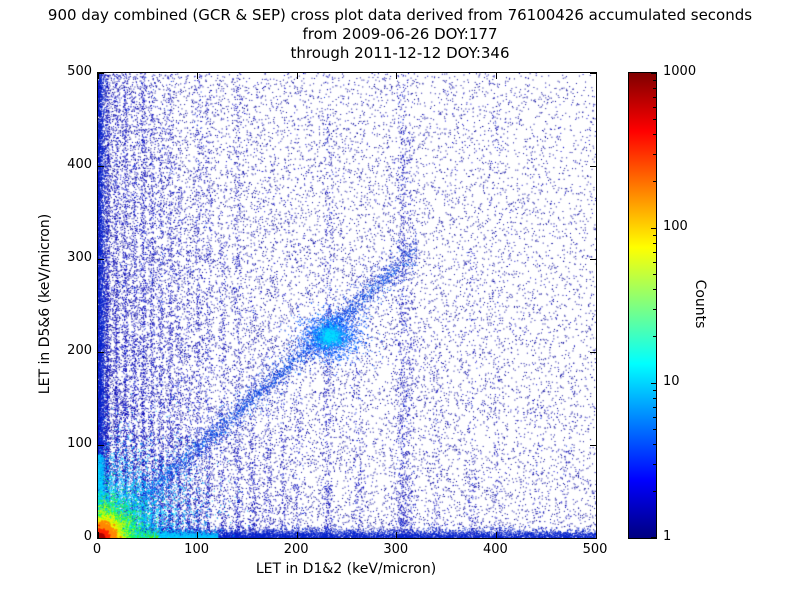 This screenshot has width=800, height=600. Describe the element at coordinates (296, 549) in the screenshot. I see `x-tick-label: 200` at that location.